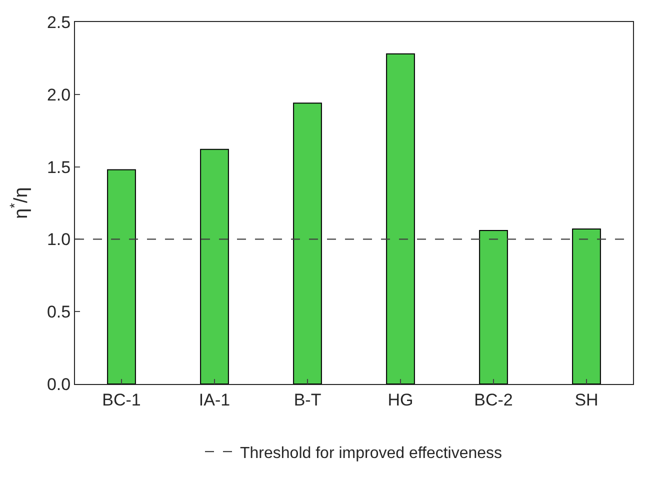  What do you see at coordinates (58, 240) in the screenshot?
I see `y-tick-label: 1.0` at bounding box center [58, 240].